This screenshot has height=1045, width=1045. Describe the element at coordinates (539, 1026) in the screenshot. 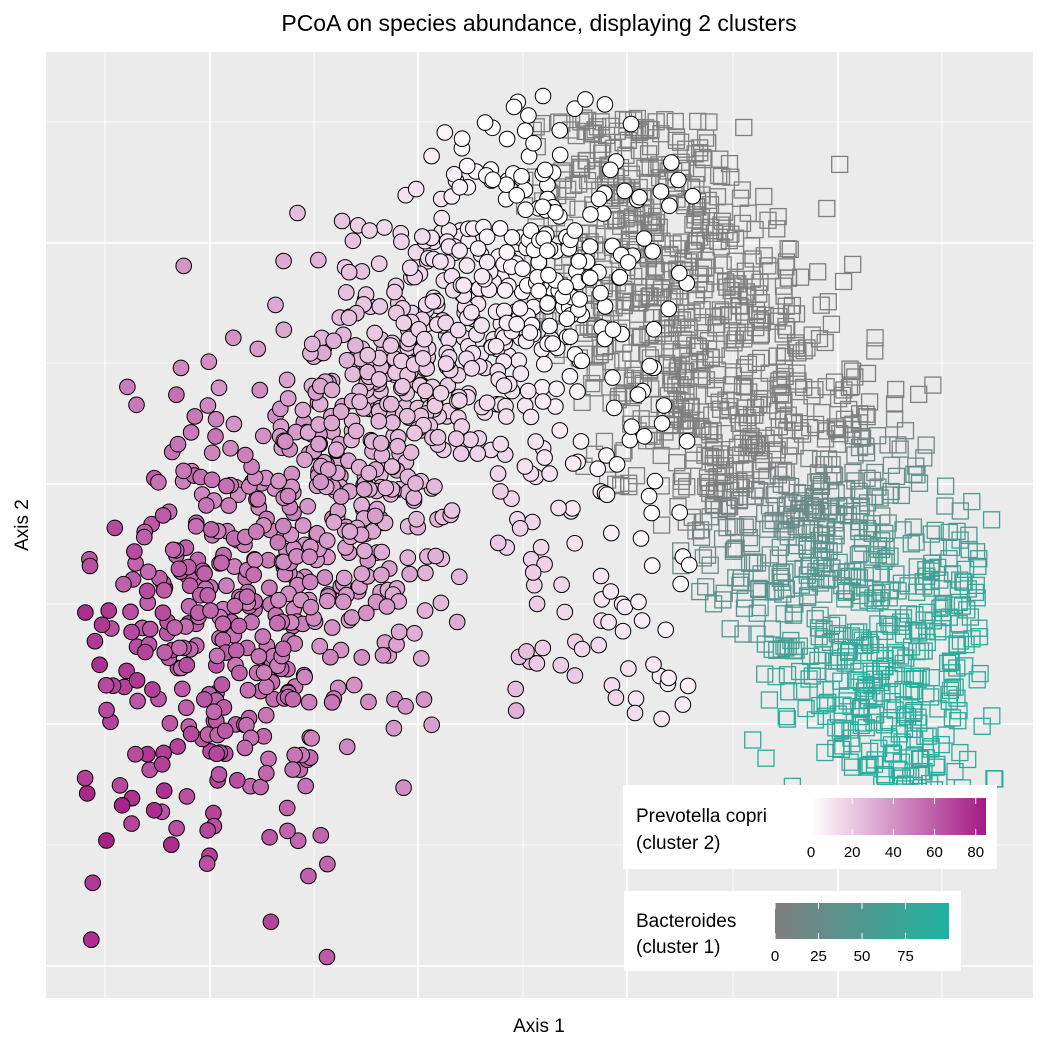

I see `x-axis-label: Axis 1` at that location.